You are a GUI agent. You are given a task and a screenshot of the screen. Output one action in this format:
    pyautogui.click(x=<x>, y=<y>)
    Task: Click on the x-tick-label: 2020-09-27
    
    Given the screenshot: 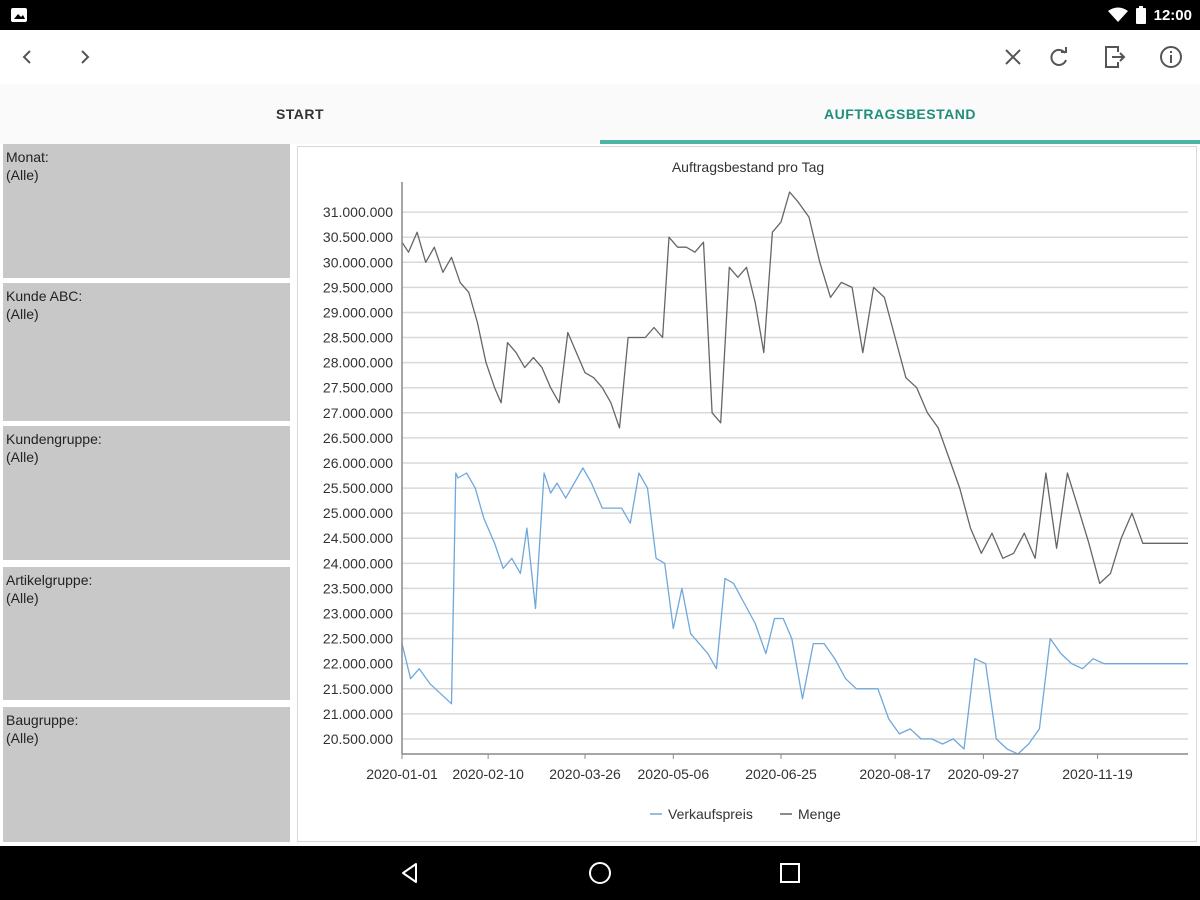 What is the action you would take?
    pyautogui.click(x=984, y=774)
    